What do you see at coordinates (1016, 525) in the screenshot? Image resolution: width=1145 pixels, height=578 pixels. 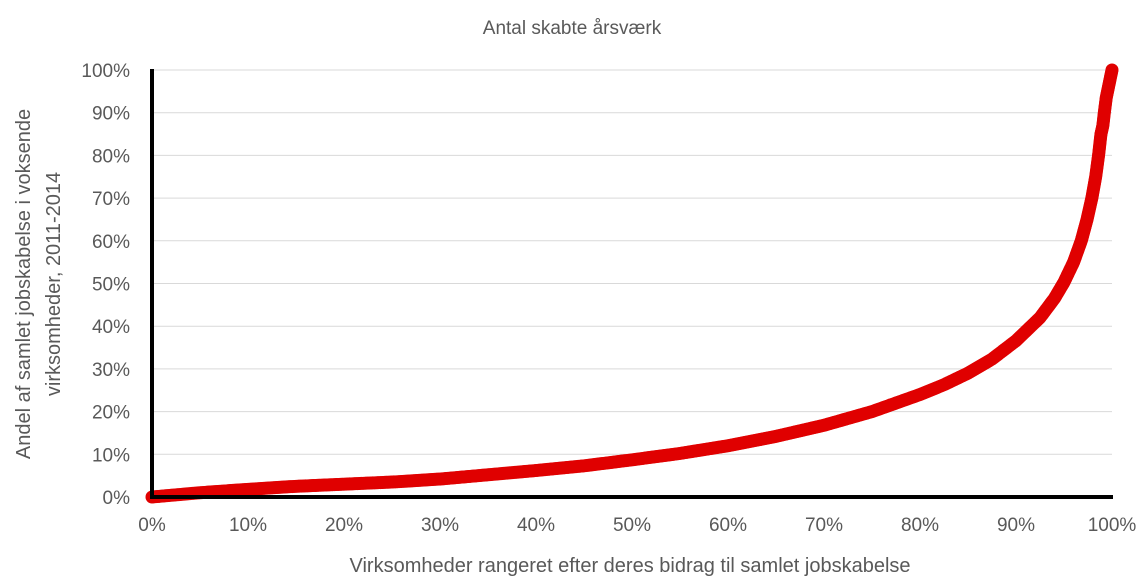 I see `x-tick-label: 90%` at bounding box center [1016, 525].